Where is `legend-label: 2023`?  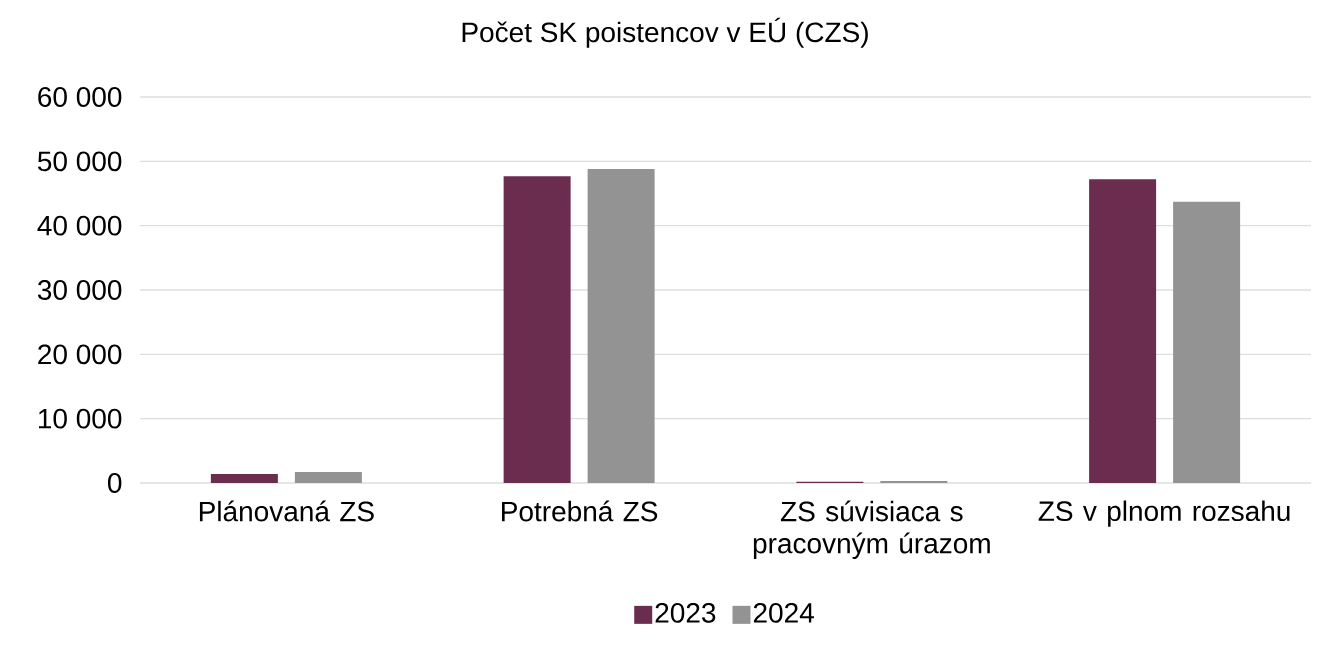 legend-label: 2023 is located at coordinates (685, 612).